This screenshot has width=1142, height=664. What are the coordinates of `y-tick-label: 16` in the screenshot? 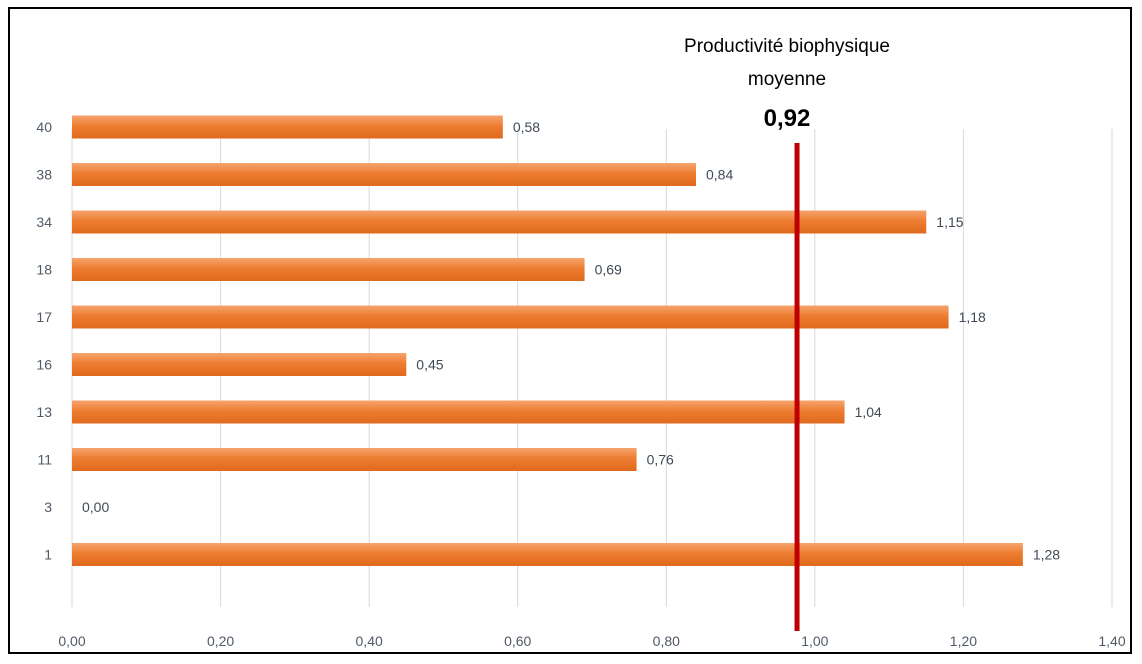 It's located at (44, 365).